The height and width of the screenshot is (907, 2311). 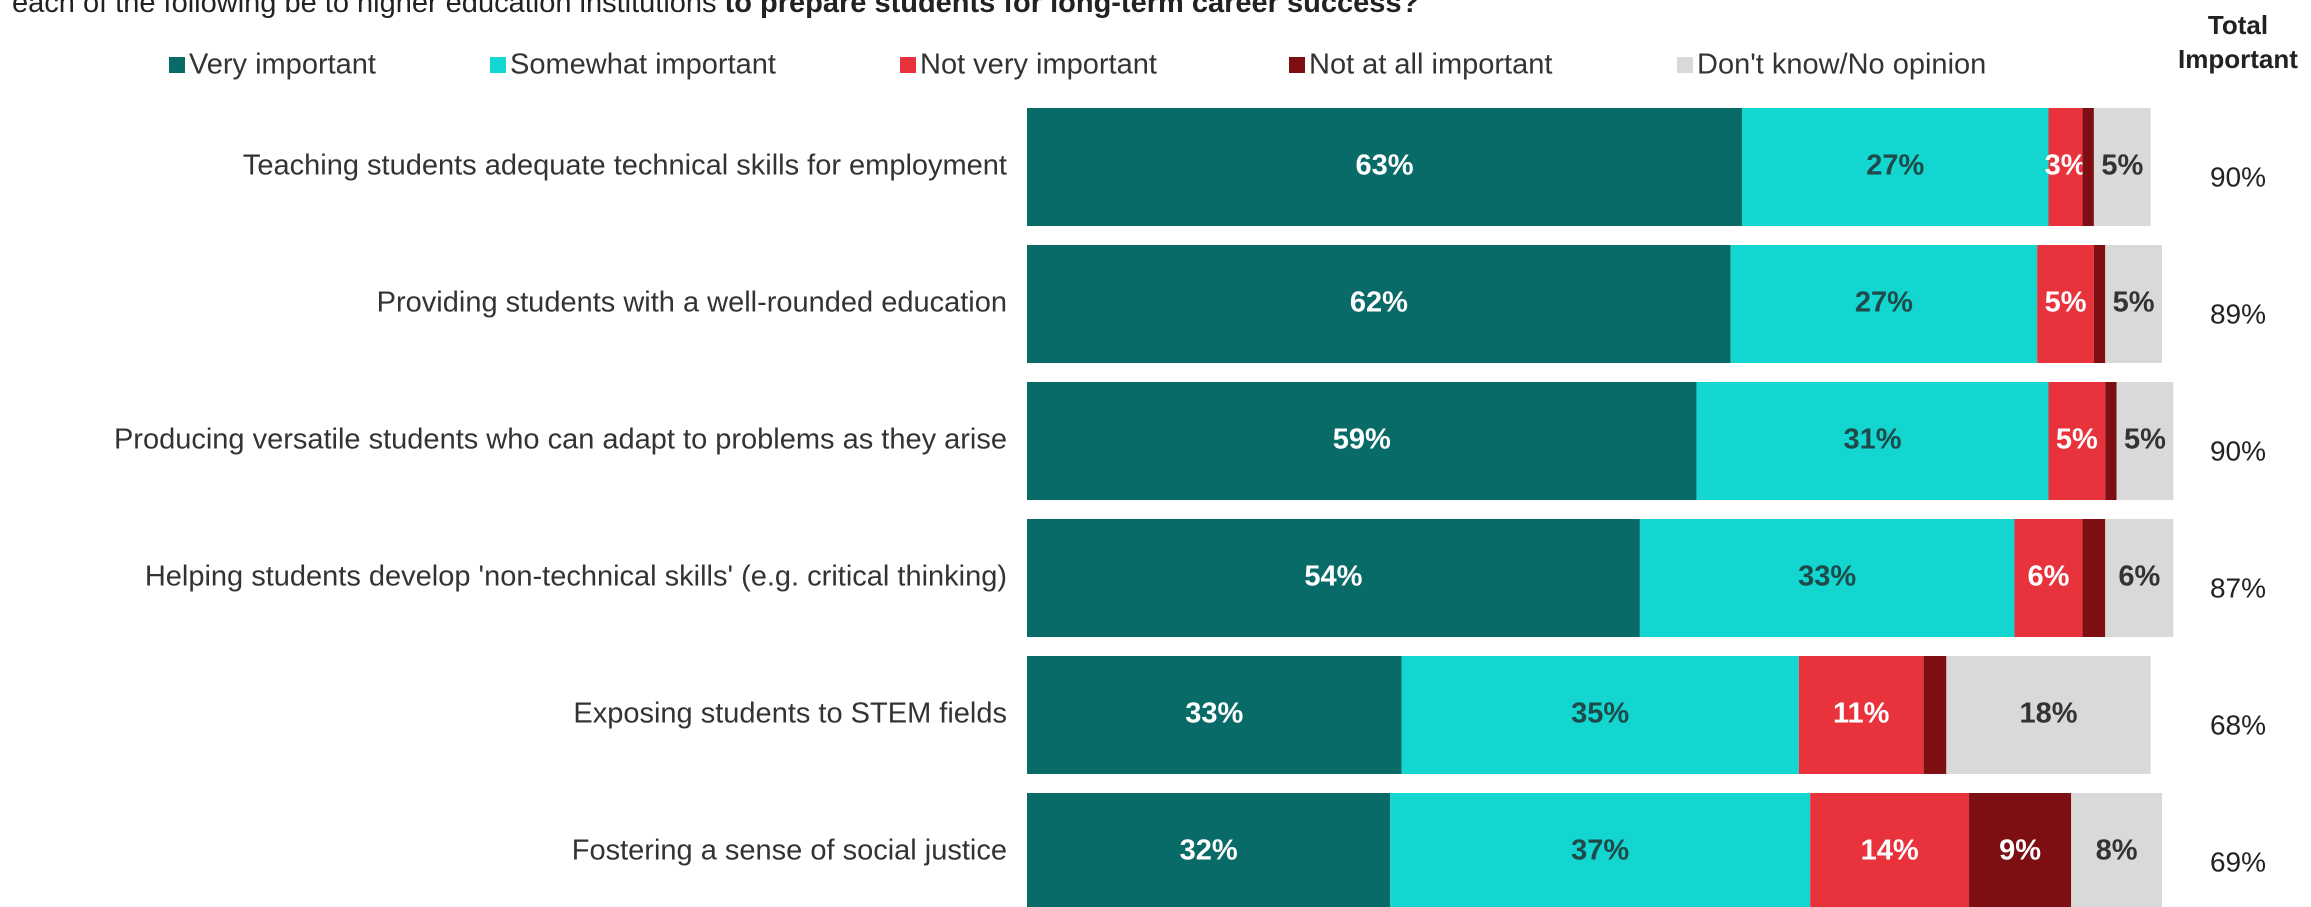 I want to click on value-label: 32%, so click(x=1209, y=851).